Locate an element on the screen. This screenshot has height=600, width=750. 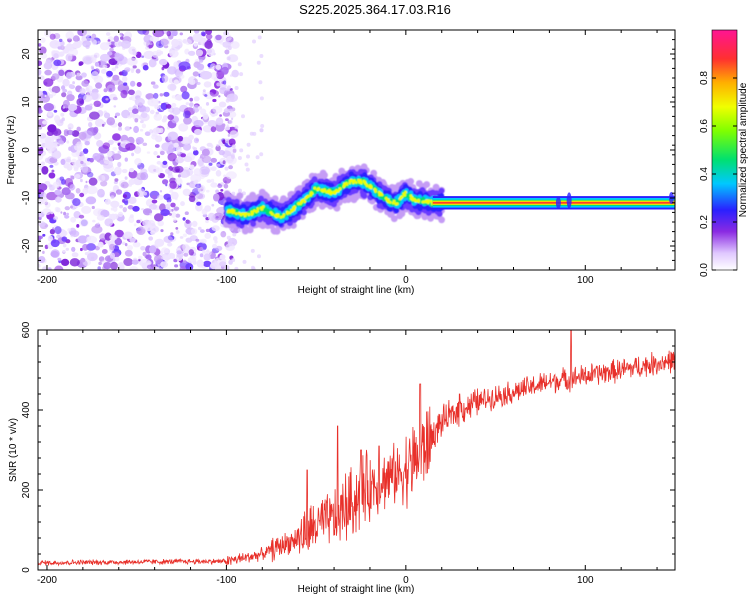
colorbar-gradient is located at coordinates (724, 150).